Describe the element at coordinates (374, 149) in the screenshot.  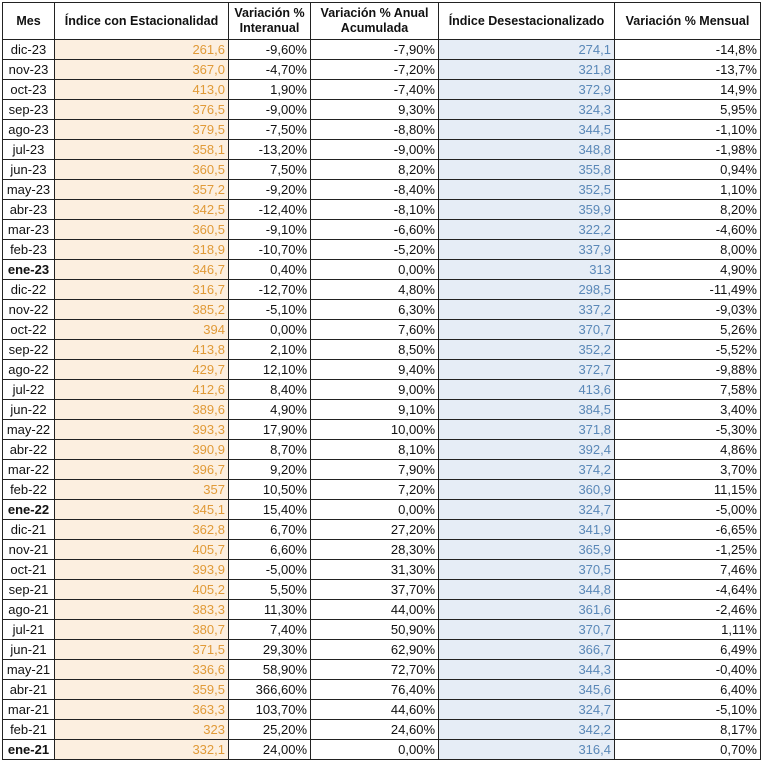
I see `table-cell: -9,00%` at that location.